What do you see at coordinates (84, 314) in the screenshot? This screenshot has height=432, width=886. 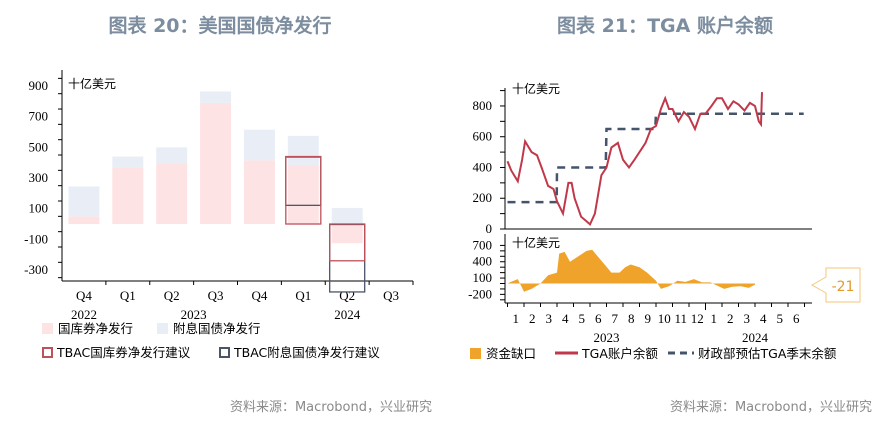 I see `year-label: 2022` at bounding box center [84, 314].